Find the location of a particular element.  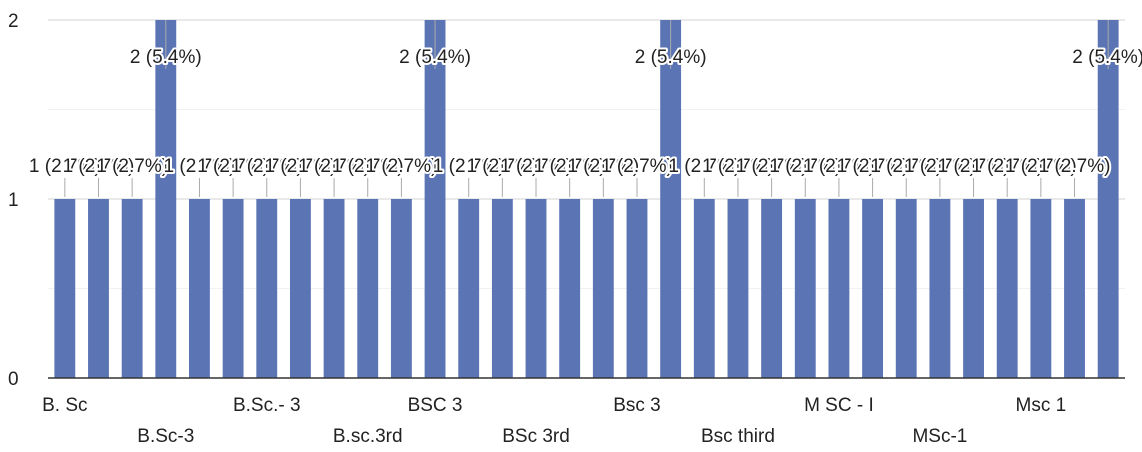

x-tick-label: B. Sc is located at coordinates (64, 405).